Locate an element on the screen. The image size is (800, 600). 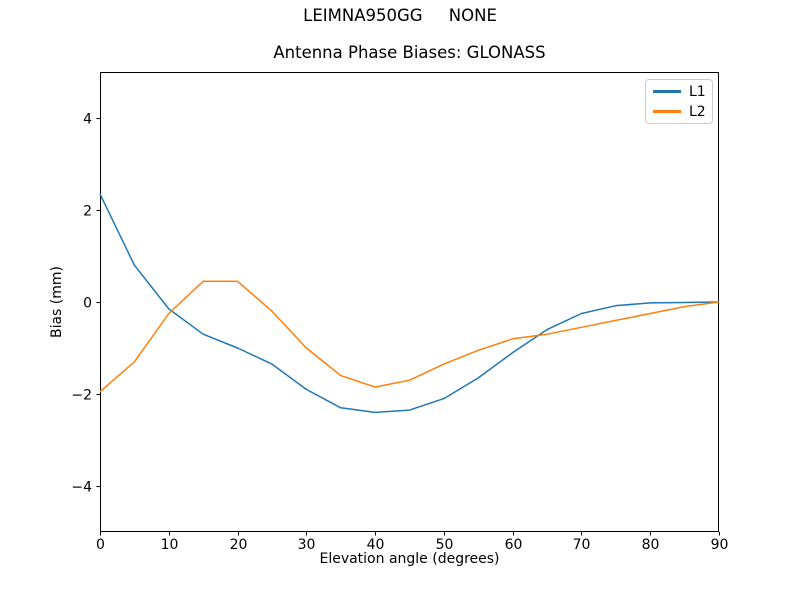
l1-line-swatch is located at coordinates (667, 91).